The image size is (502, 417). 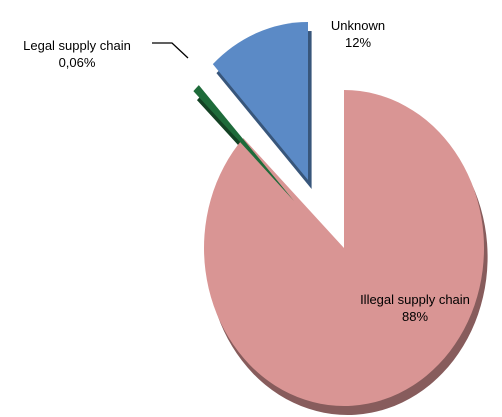 I want to click on legal-slice-value: 0,06%, so click(x=77, y=62).